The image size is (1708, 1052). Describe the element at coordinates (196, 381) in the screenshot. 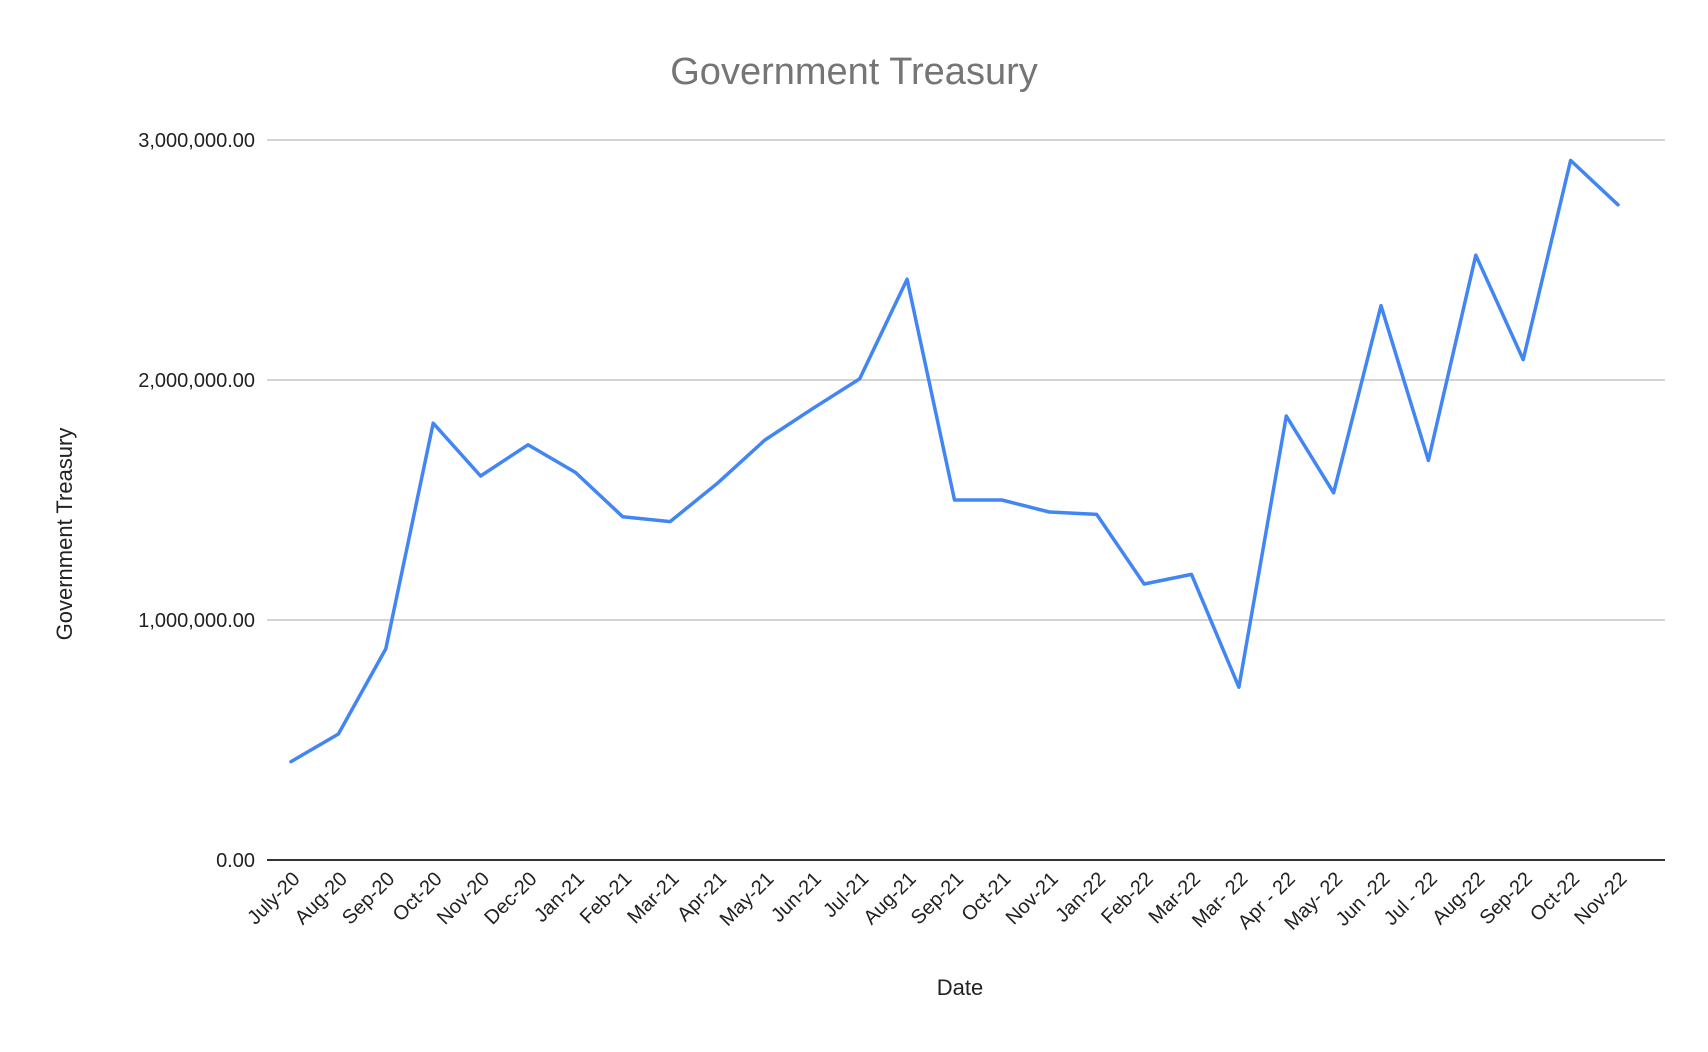

I see `y-tick-label: 2,000,000.00` at that location.